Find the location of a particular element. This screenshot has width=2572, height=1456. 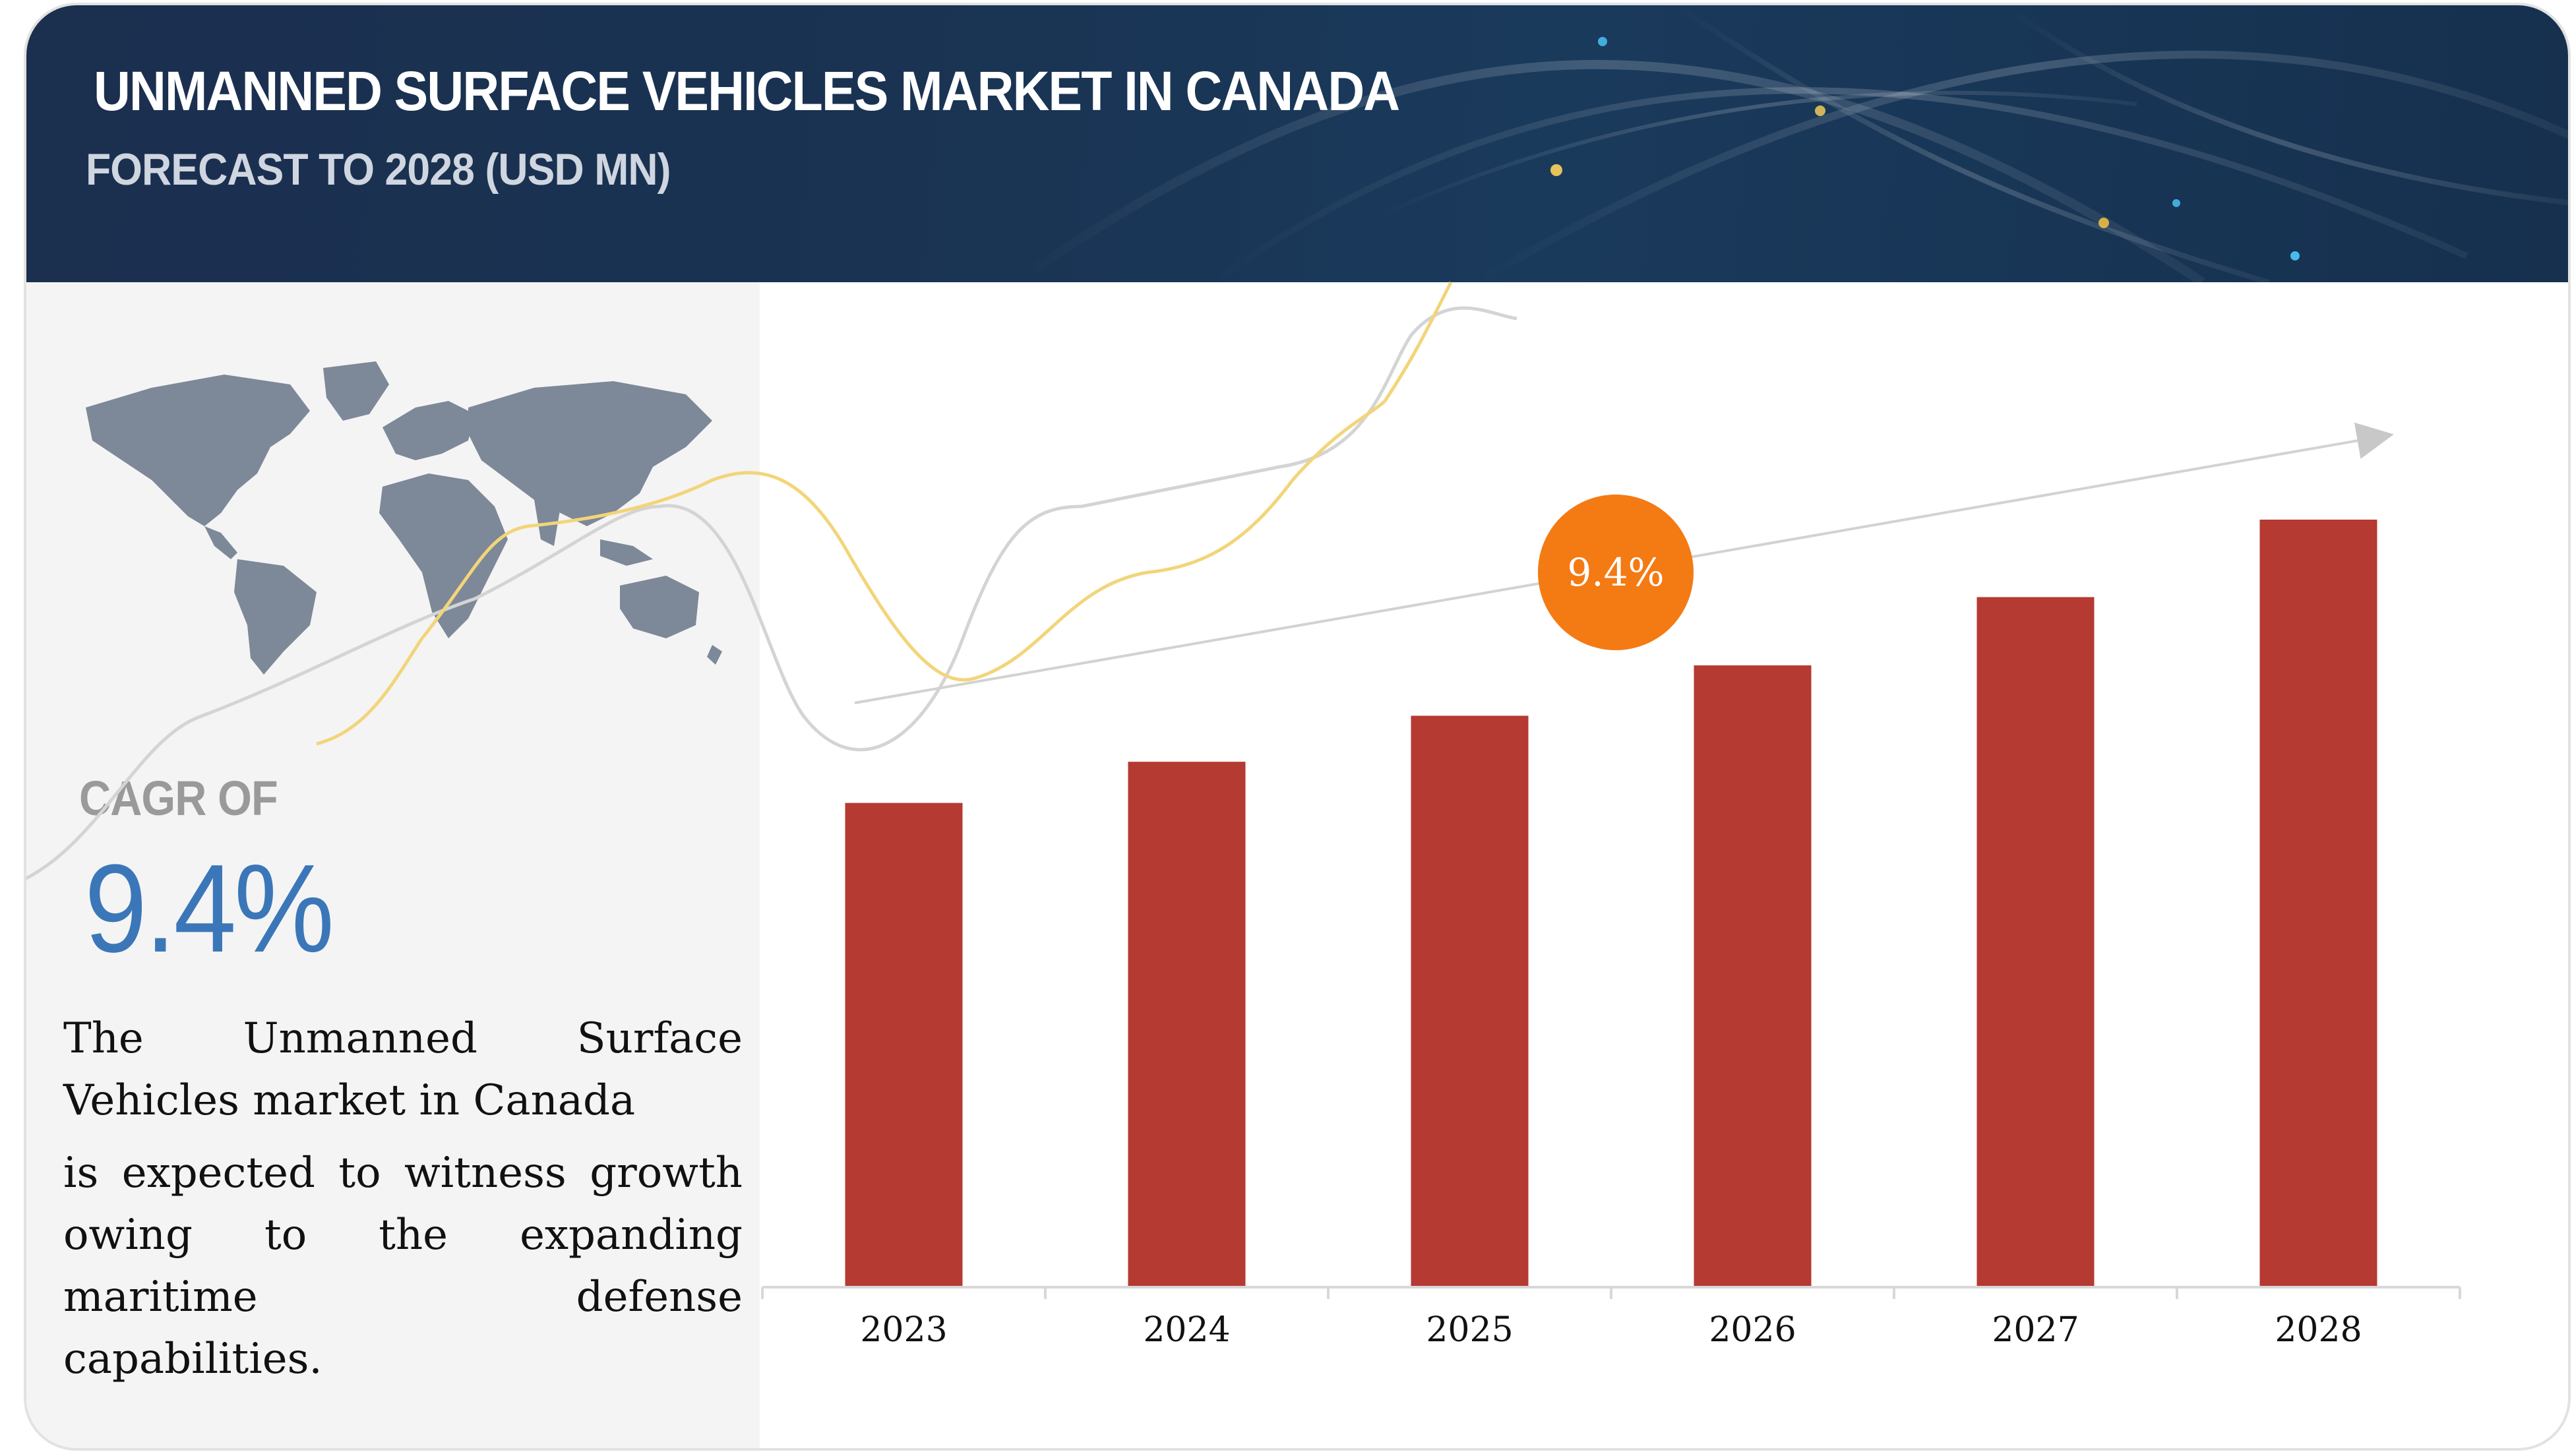

x-tick-label: 2024 is located at coordinates (1186, 1330).